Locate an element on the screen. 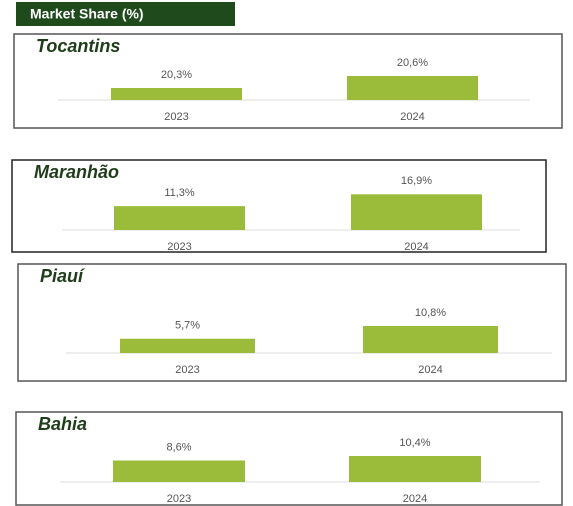  value-label: 5,7% is located at coordinates (187, 326).